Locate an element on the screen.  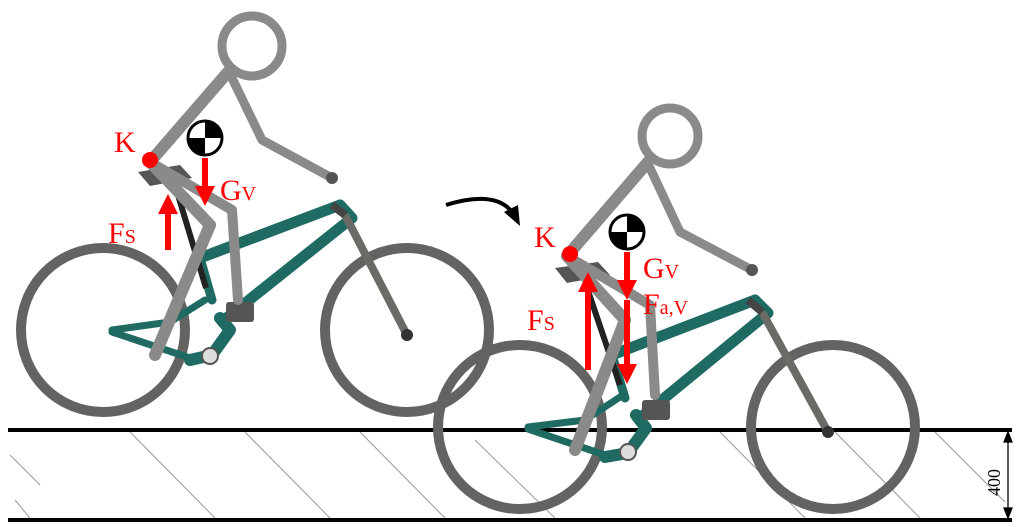
left-front-wheel is located at coordinates (407, 330).